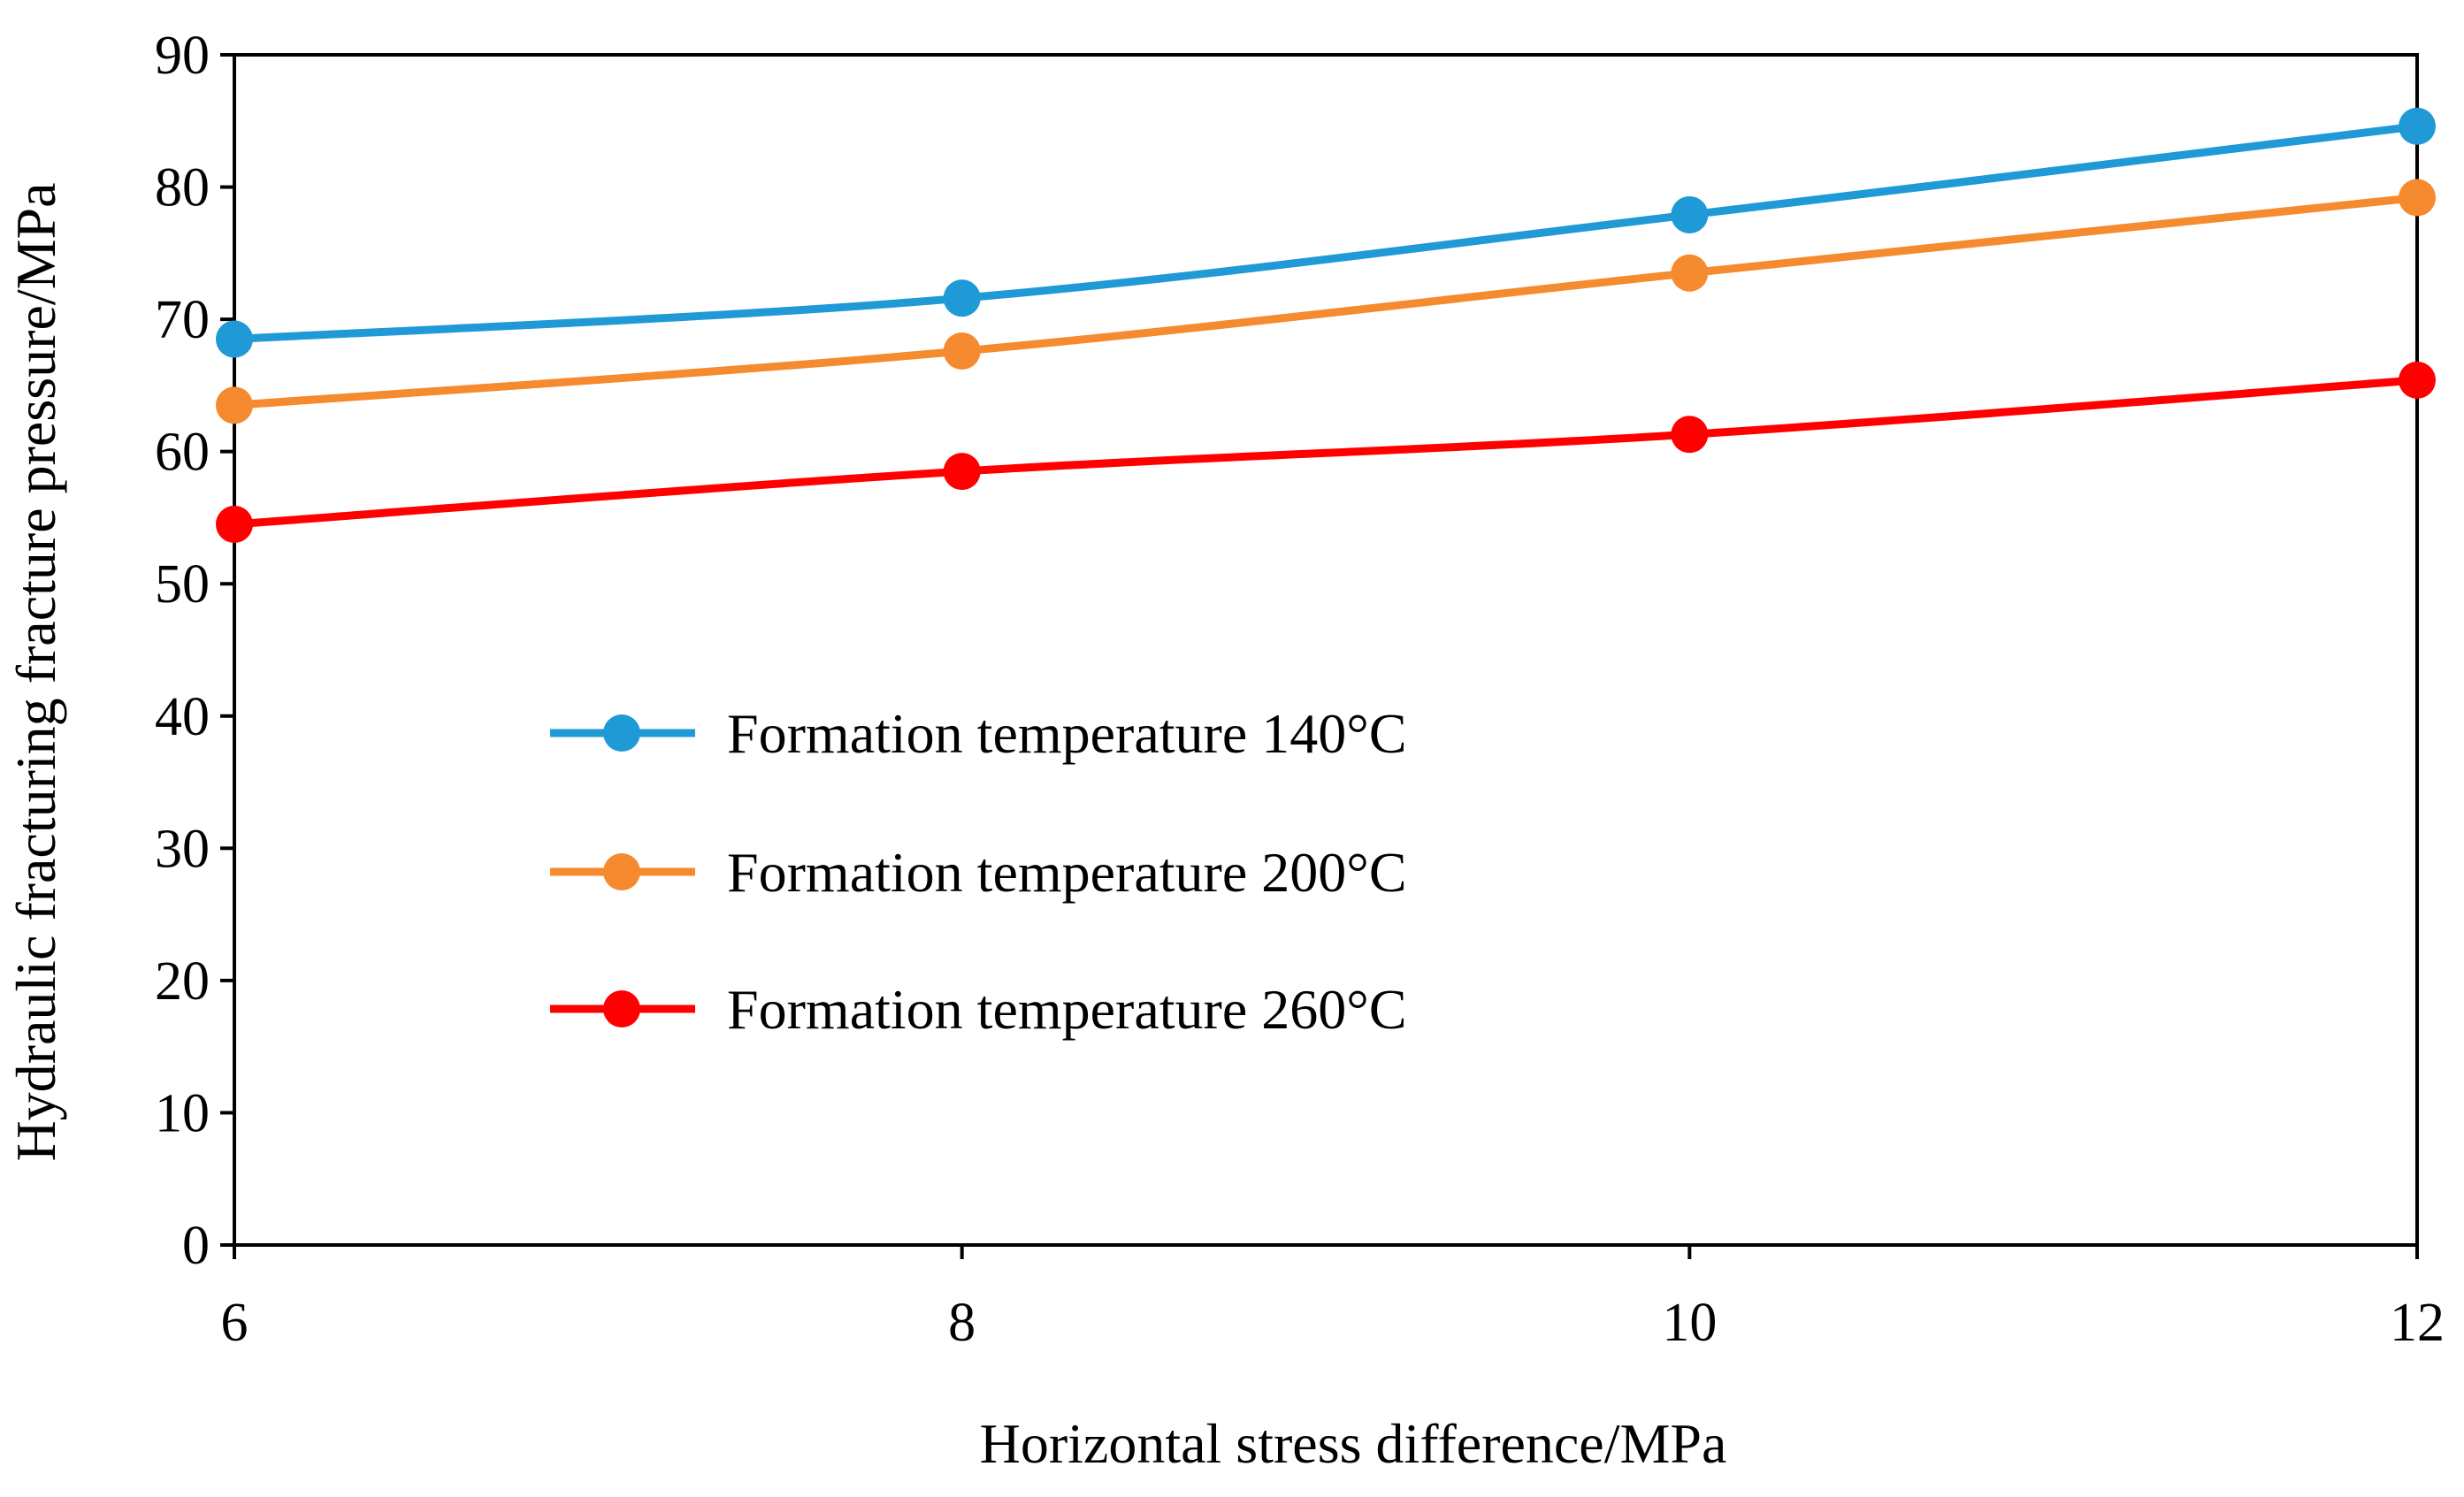  What do you see at coordinates (182, 717) in the screenshot?
I see `y-tick-label: 40` at bounding box center [182, 717].